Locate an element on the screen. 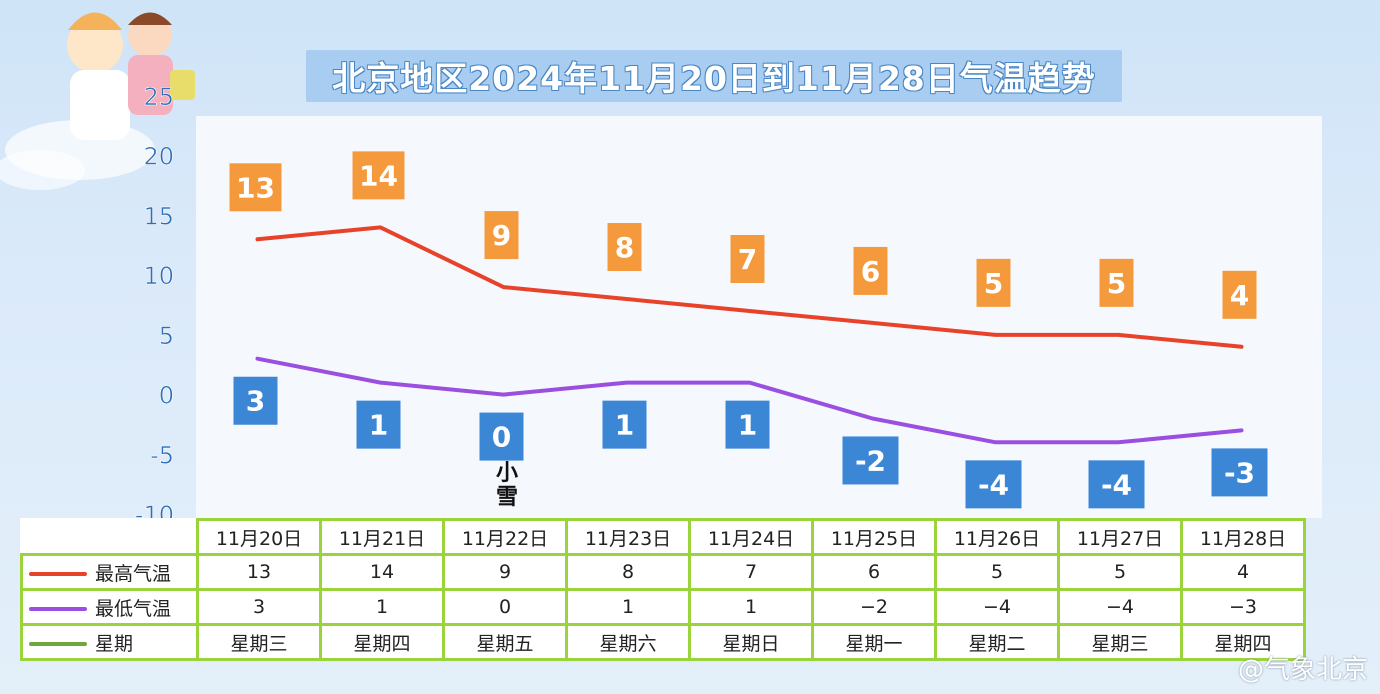  high-temp-line is located at coordinates (749, 287).